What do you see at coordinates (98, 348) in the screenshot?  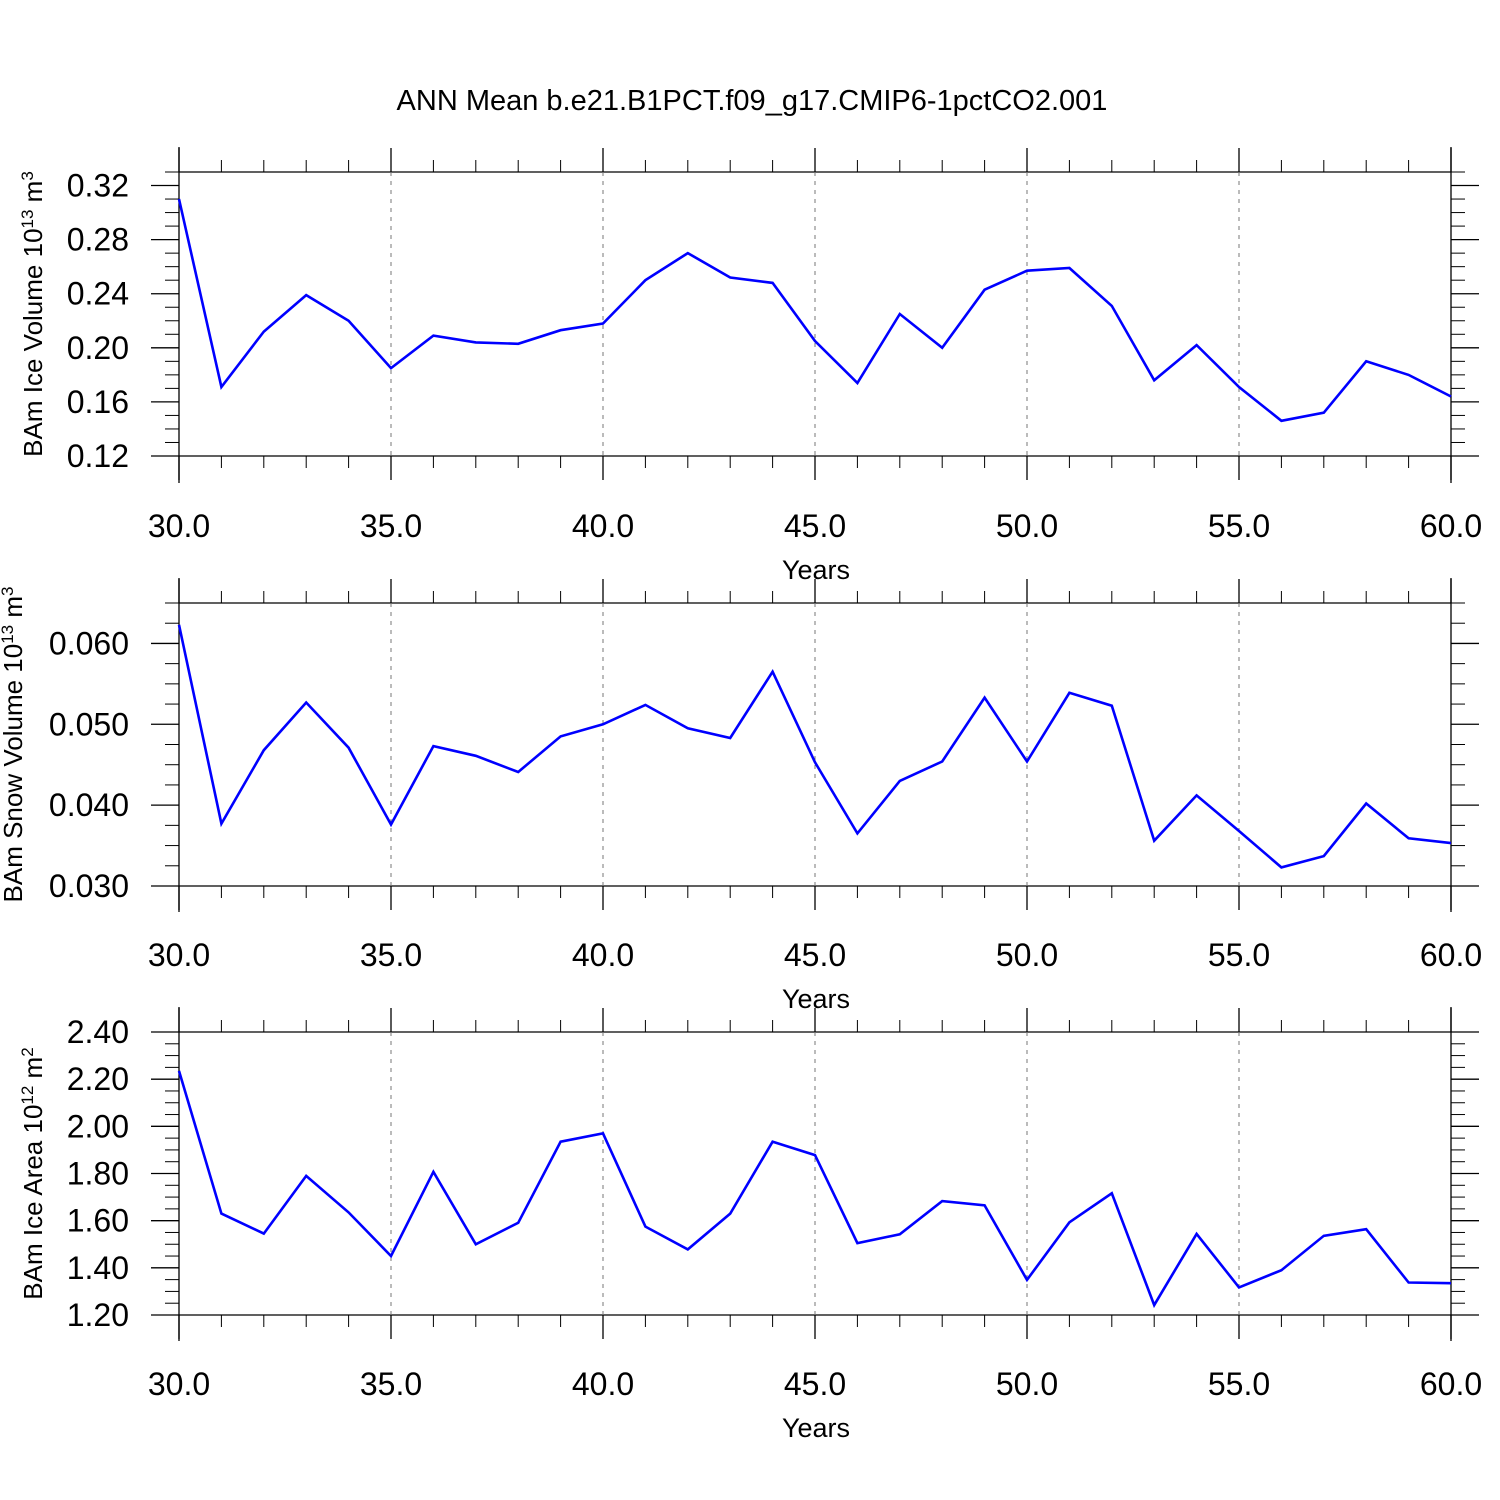 I see `y-tick-label: 0.20` at bounding box center [98, 348].